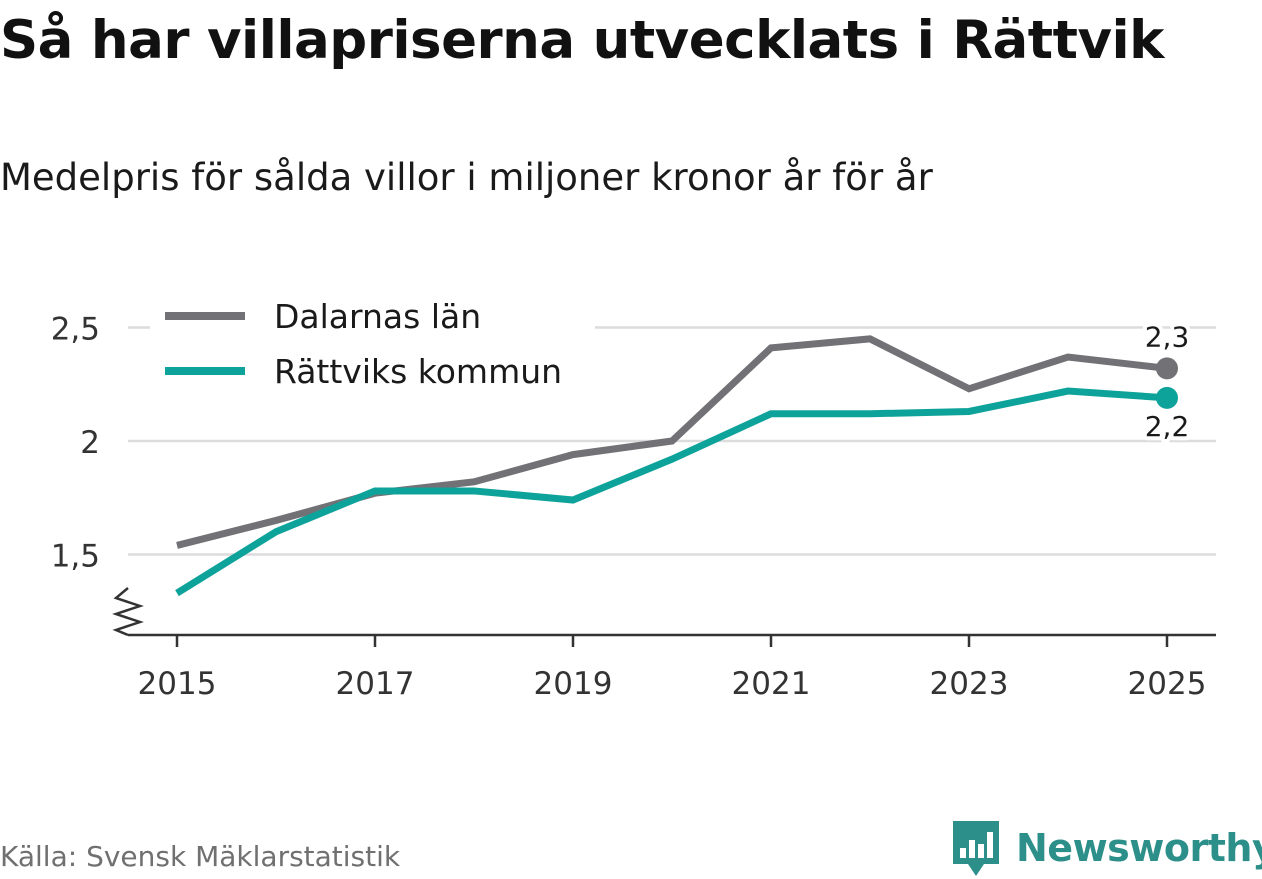 The width and height of the screenshot is (1262, 879). I want to click on end-label-halo: 2,2, so click(1167, 426).